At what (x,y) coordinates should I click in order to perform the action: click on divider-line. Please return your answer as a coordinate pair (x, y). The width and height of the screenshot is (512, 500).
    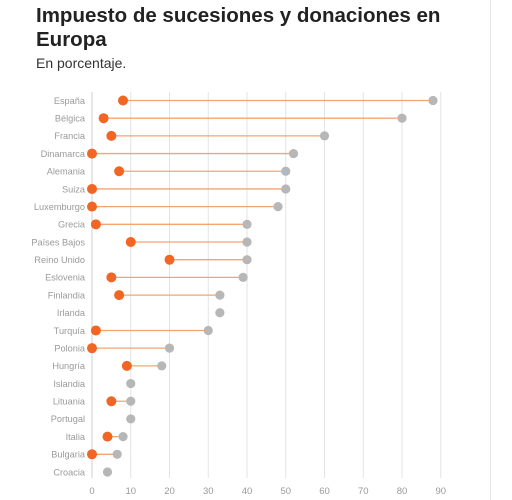
    Looking at the image, I should click on (490, 250).